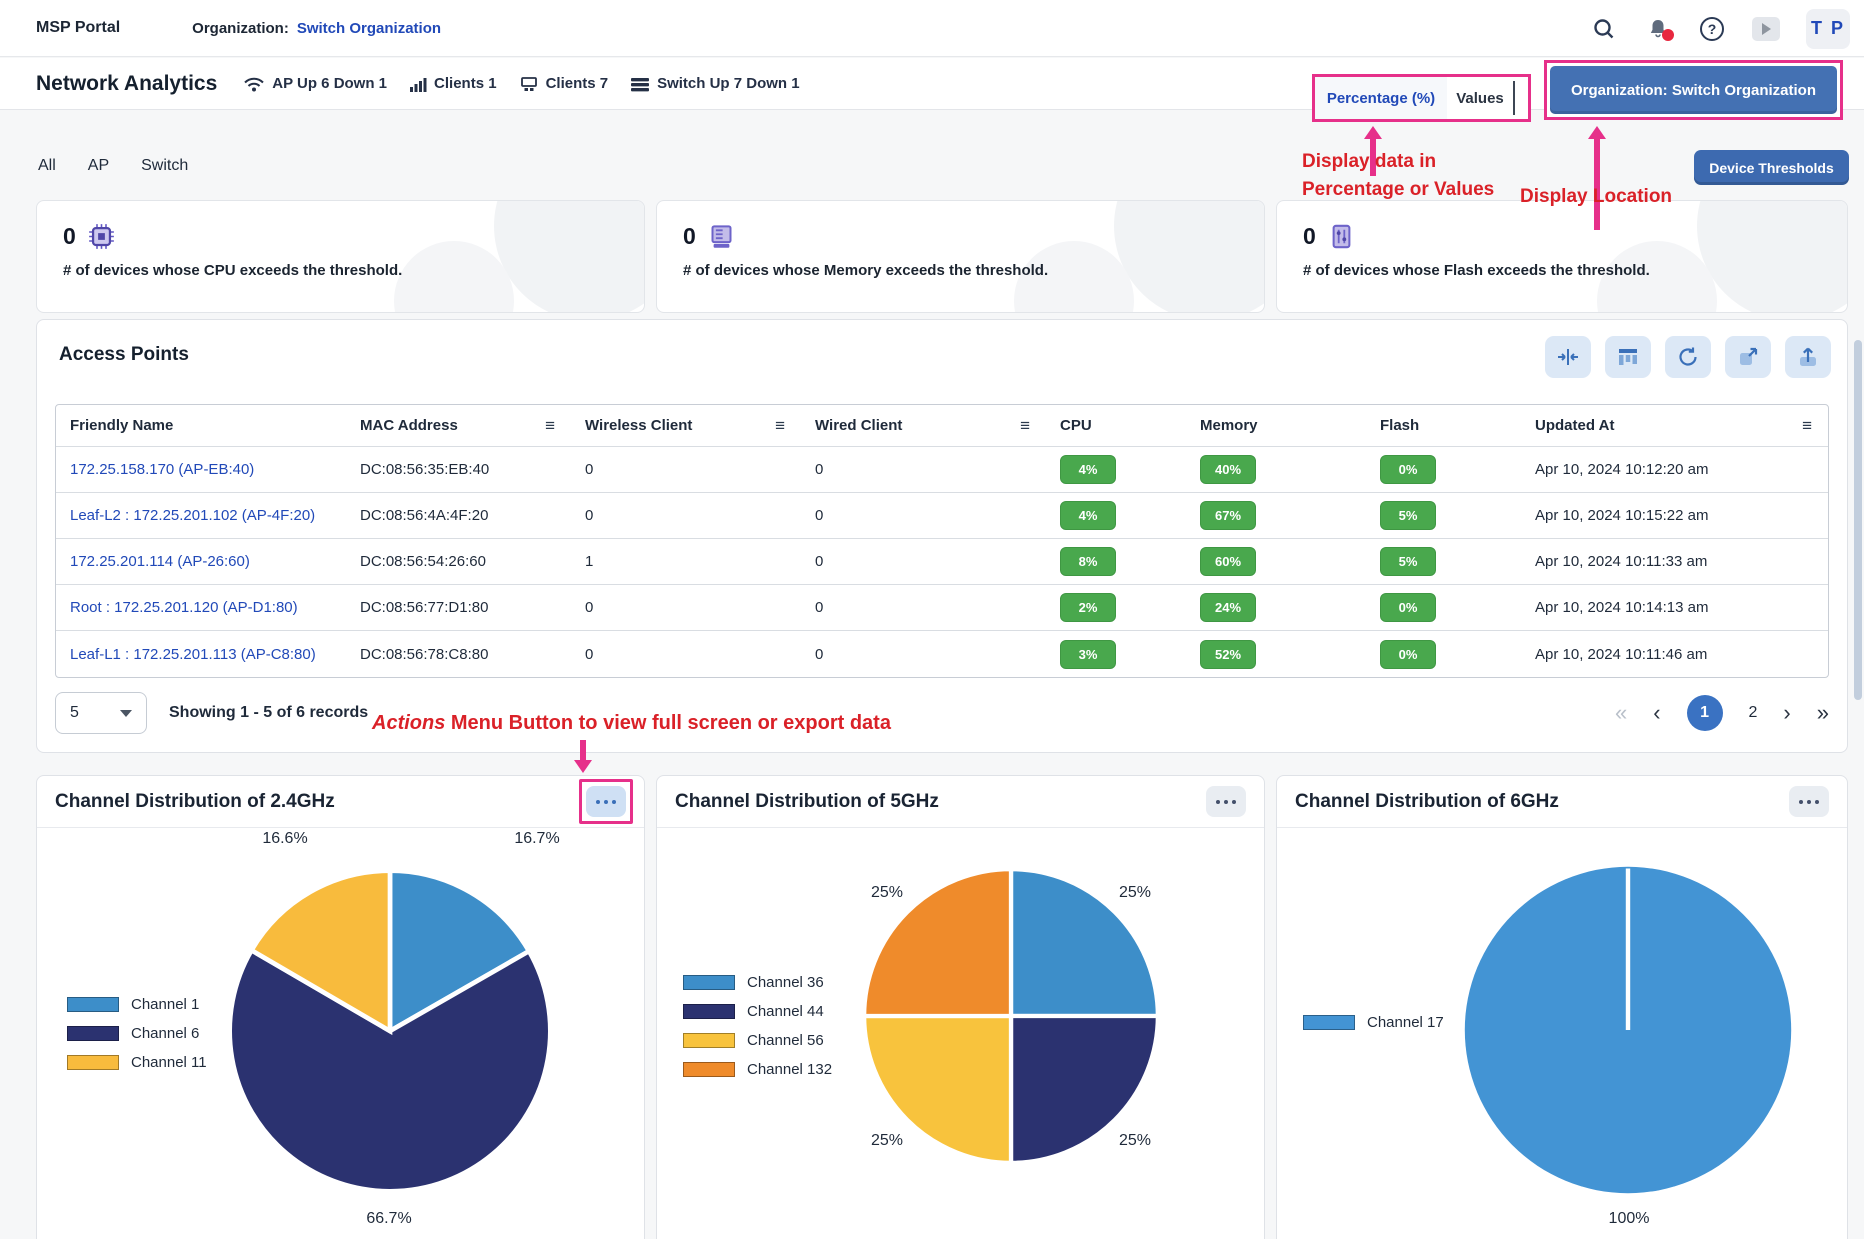 Image resolution: width=1864 pixels, height=1239 pixels. I want to click on flash-badge: 0%, so click(1408, 654).